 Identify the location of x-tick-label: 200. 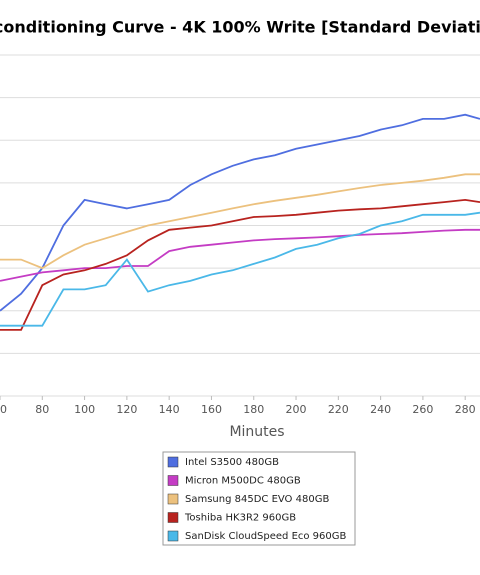
(296, 409).